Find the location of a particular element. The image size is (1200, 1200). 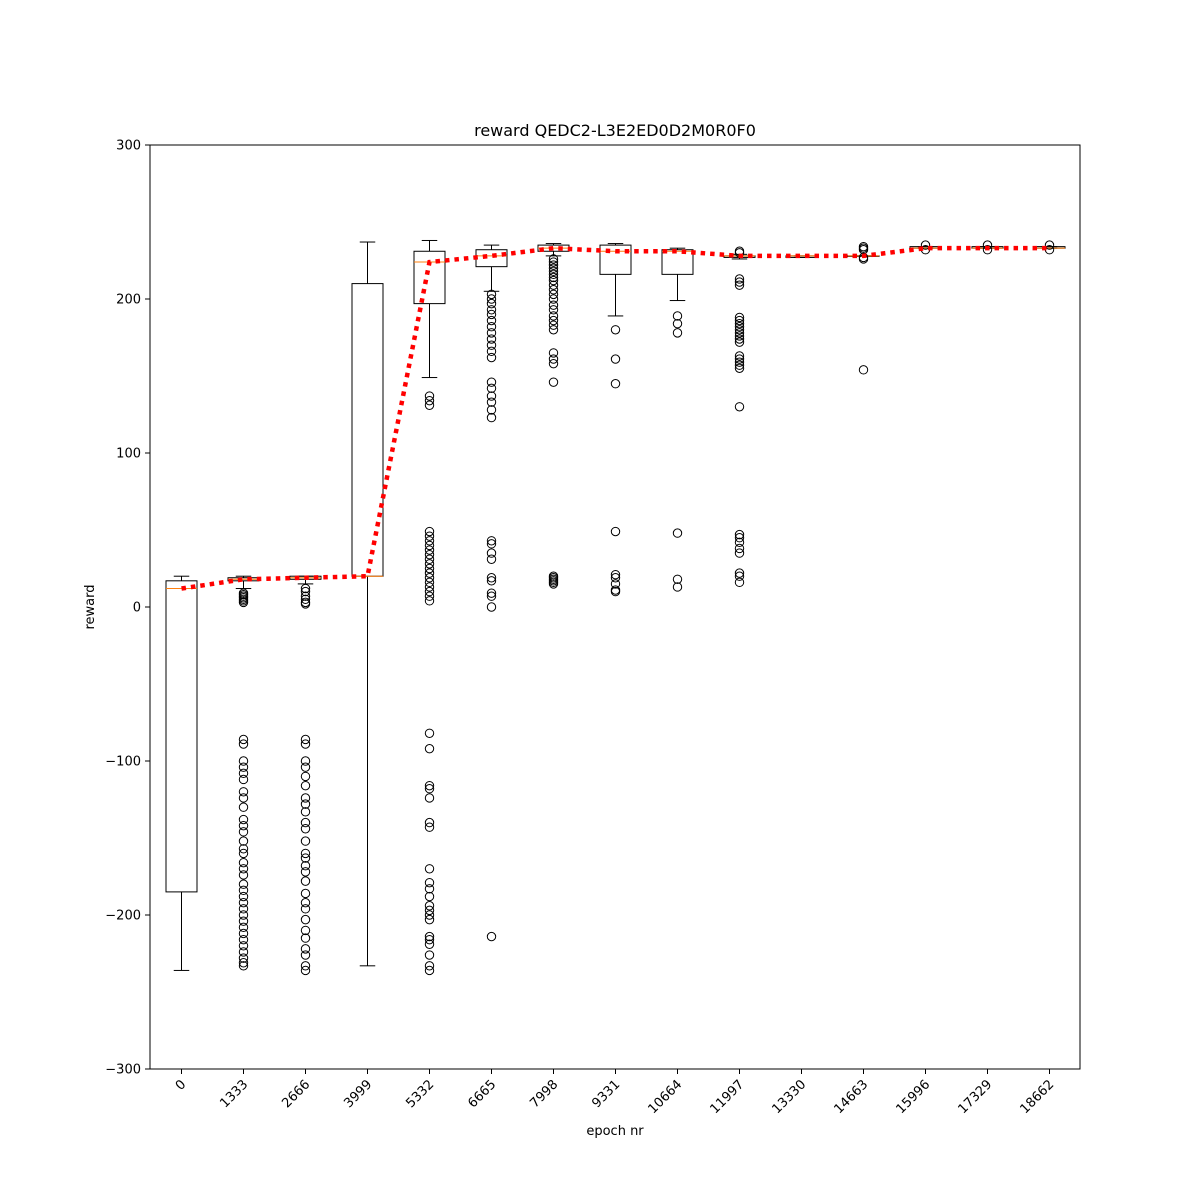

x-tick-label: 2666 is located at coordinates (296, 1094).